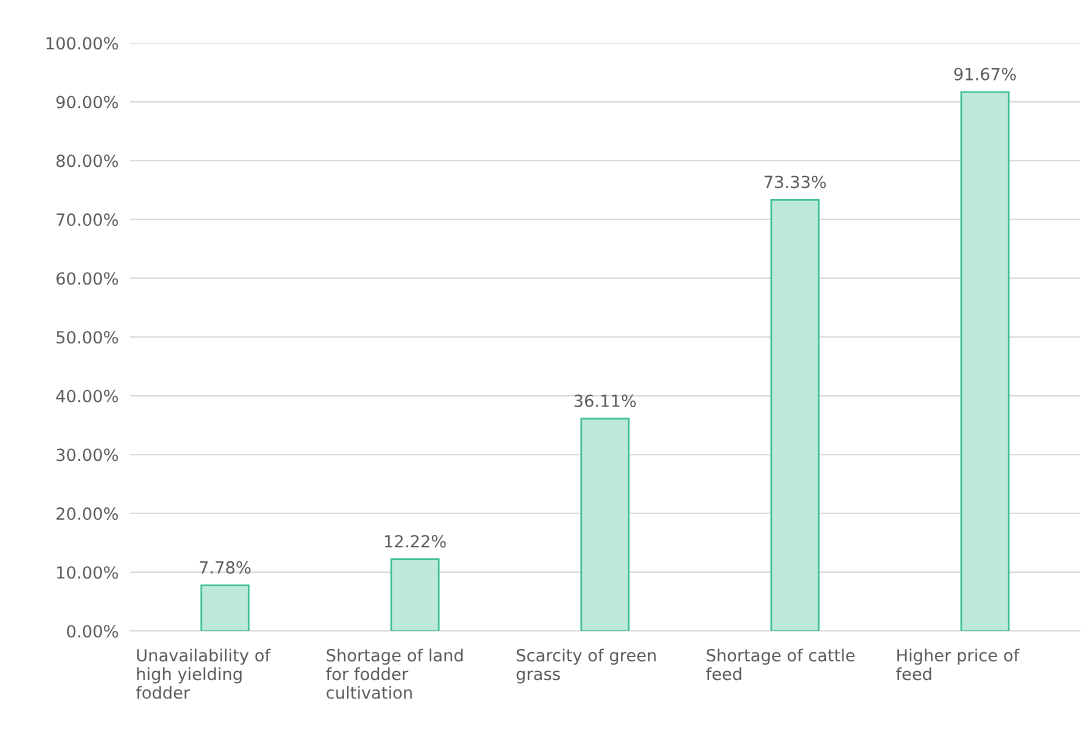 This screenshot has width=1088, height=734. I want to click on y-tick-label: 20.00%, so click(87, 513).